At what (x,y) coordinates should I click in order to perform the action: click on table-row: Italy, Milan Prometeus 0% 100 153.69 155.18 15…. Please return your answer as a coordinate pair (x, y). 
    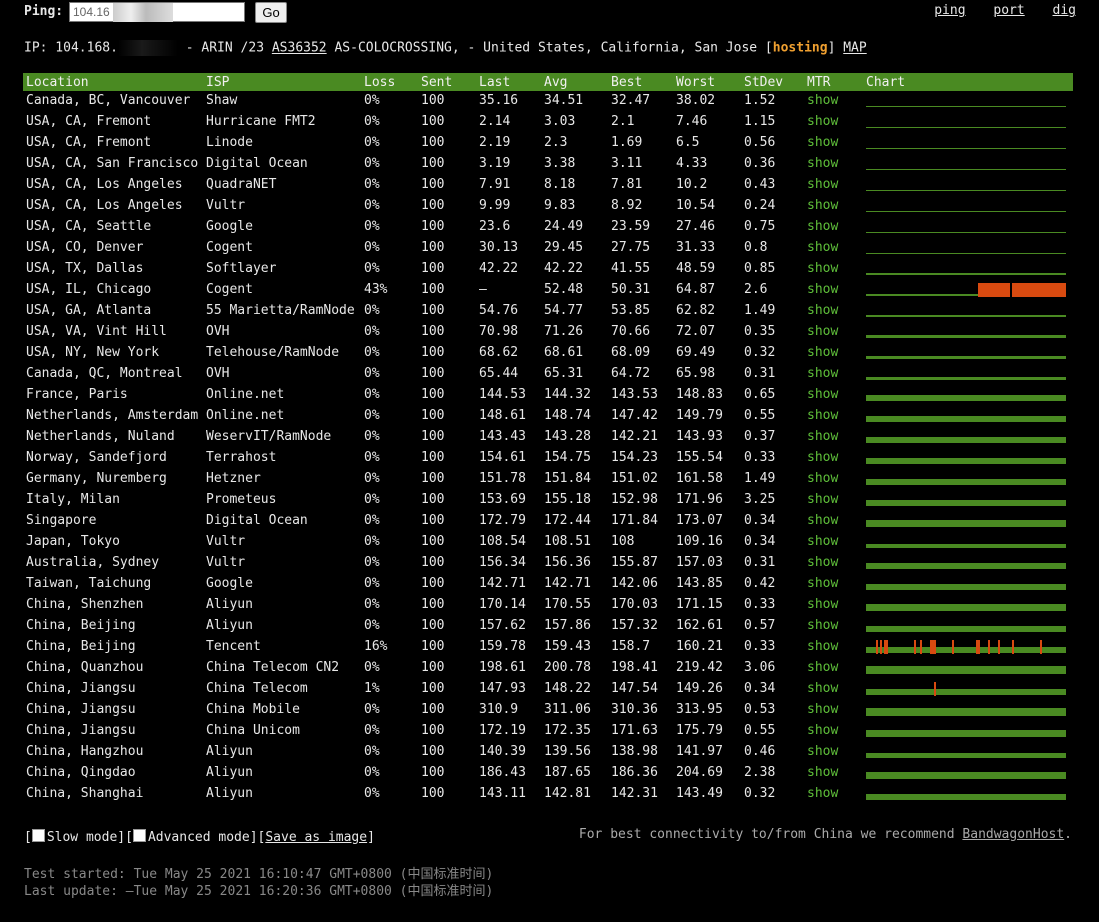
    Looking at the image, I should click on (548, 500).